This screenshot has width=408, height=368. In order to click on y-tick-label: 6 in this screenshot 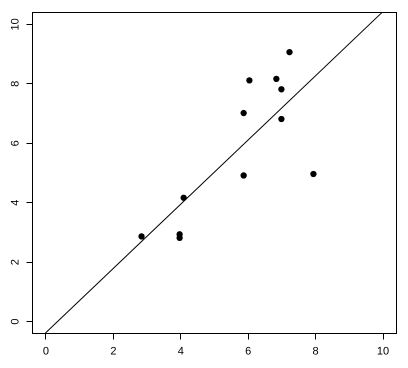, I will do `click(16, 143)`.